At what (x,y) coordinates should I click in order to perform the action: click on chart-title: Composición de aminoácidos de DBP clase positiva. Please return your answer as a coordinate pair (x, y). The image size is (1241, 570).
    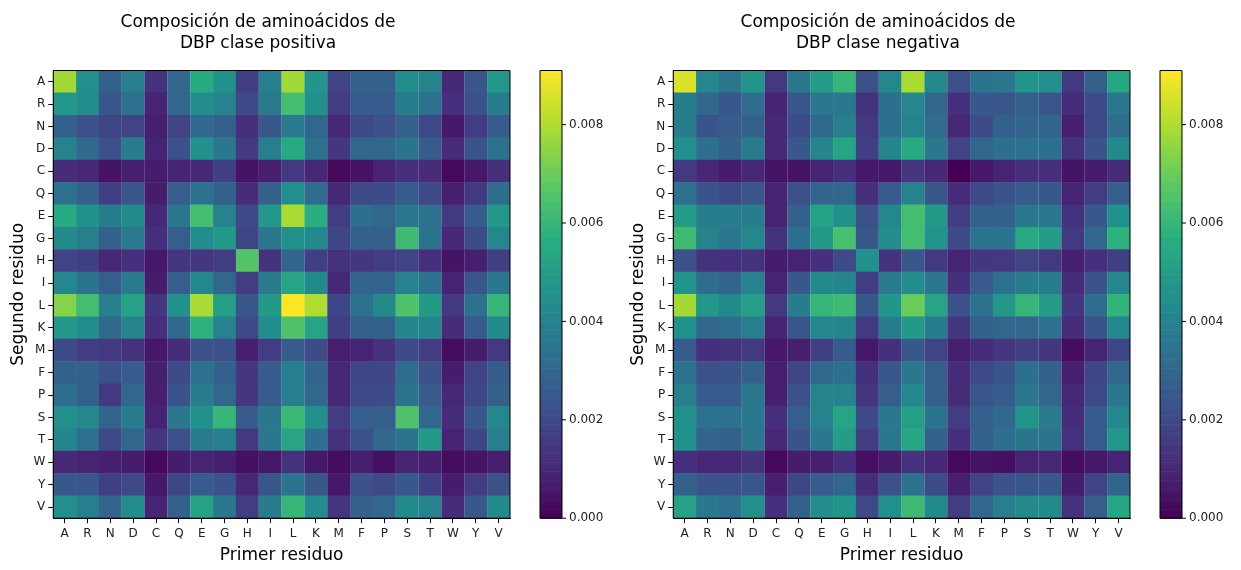
    Looking at the image, I should click on (258, 32).